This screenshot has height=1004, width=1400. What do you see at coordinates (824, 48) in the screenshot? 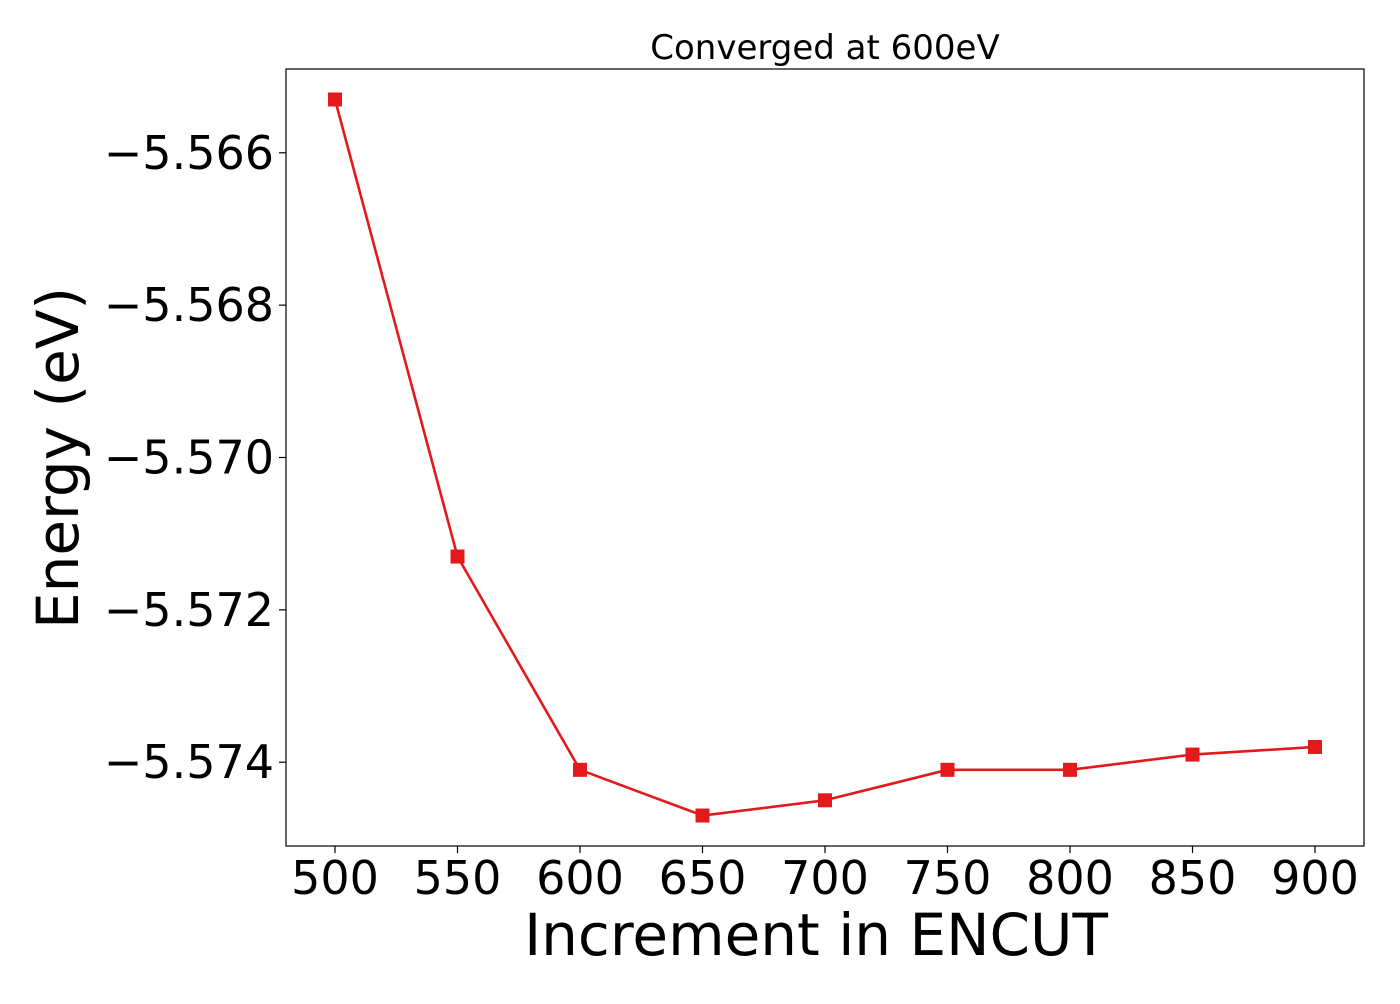
I see `chart-title: Converged at 600eV` at bounding box center [824, 48].